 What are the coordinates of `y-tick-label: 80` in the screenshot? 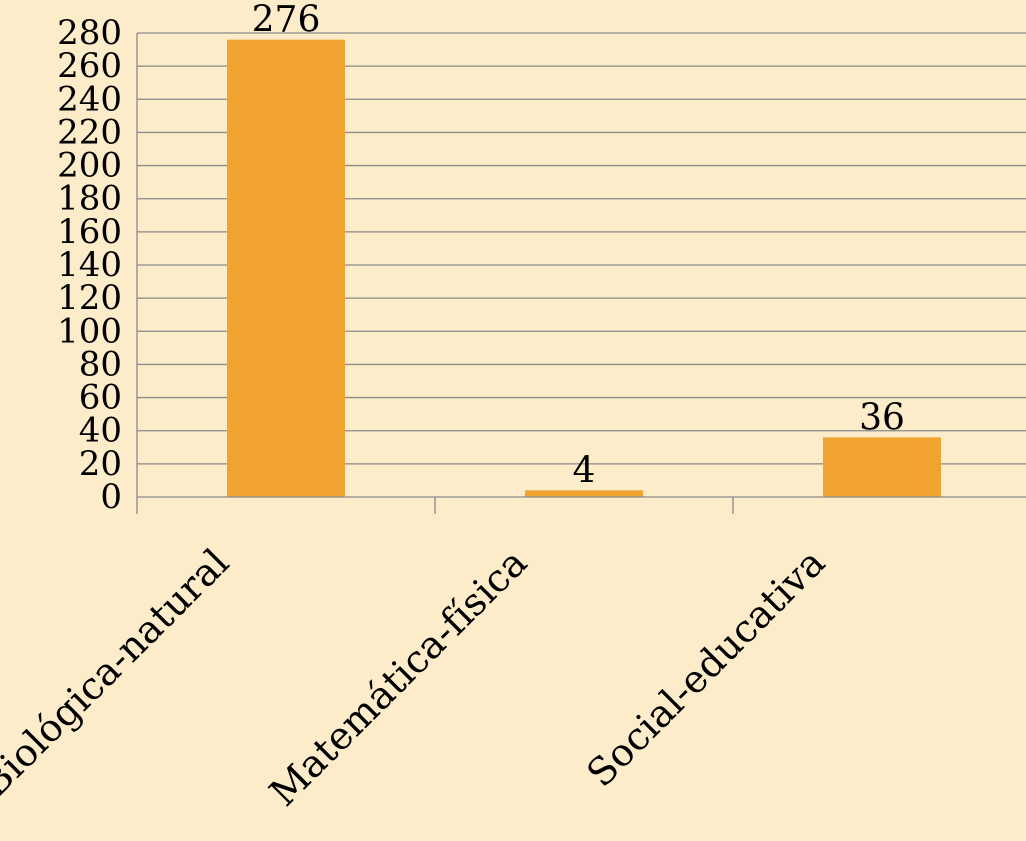 It's located at (100, 364).